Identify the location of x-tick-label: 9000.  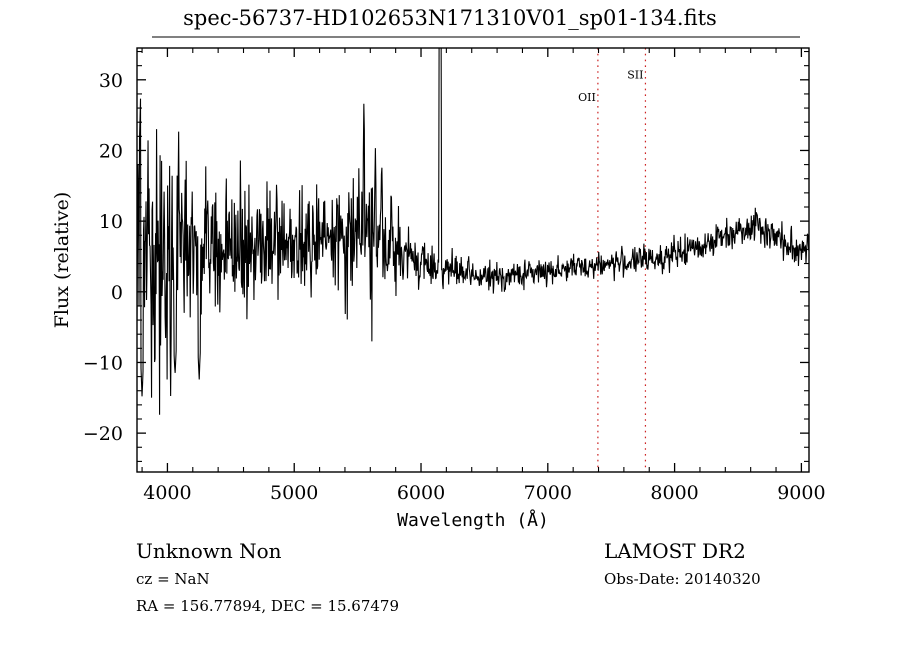
(801, 493).